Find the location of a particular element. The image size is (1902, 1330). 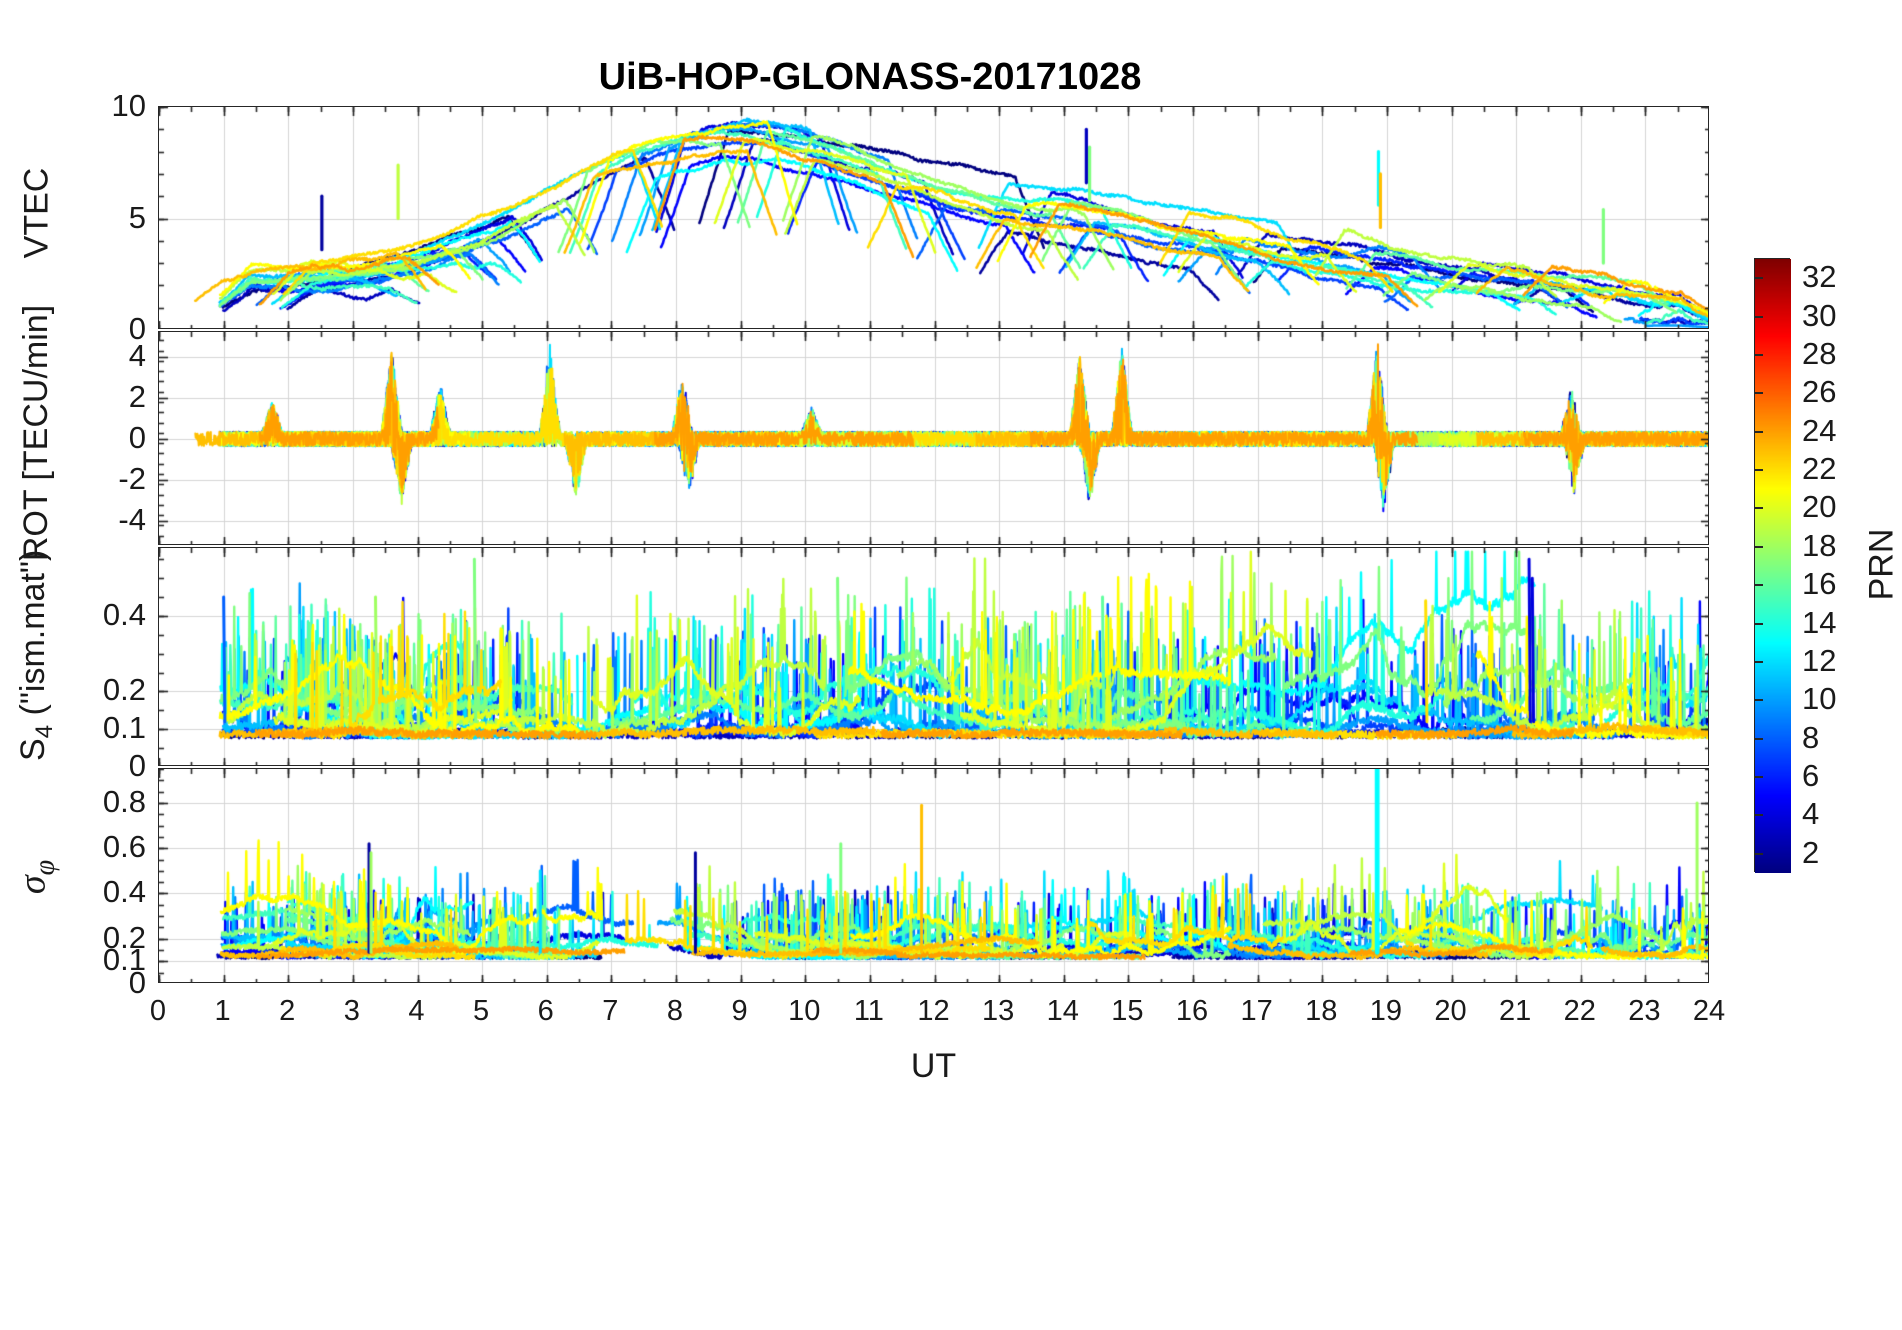

colorbar-label-10: 22 is located at coordinates (1819, 469).